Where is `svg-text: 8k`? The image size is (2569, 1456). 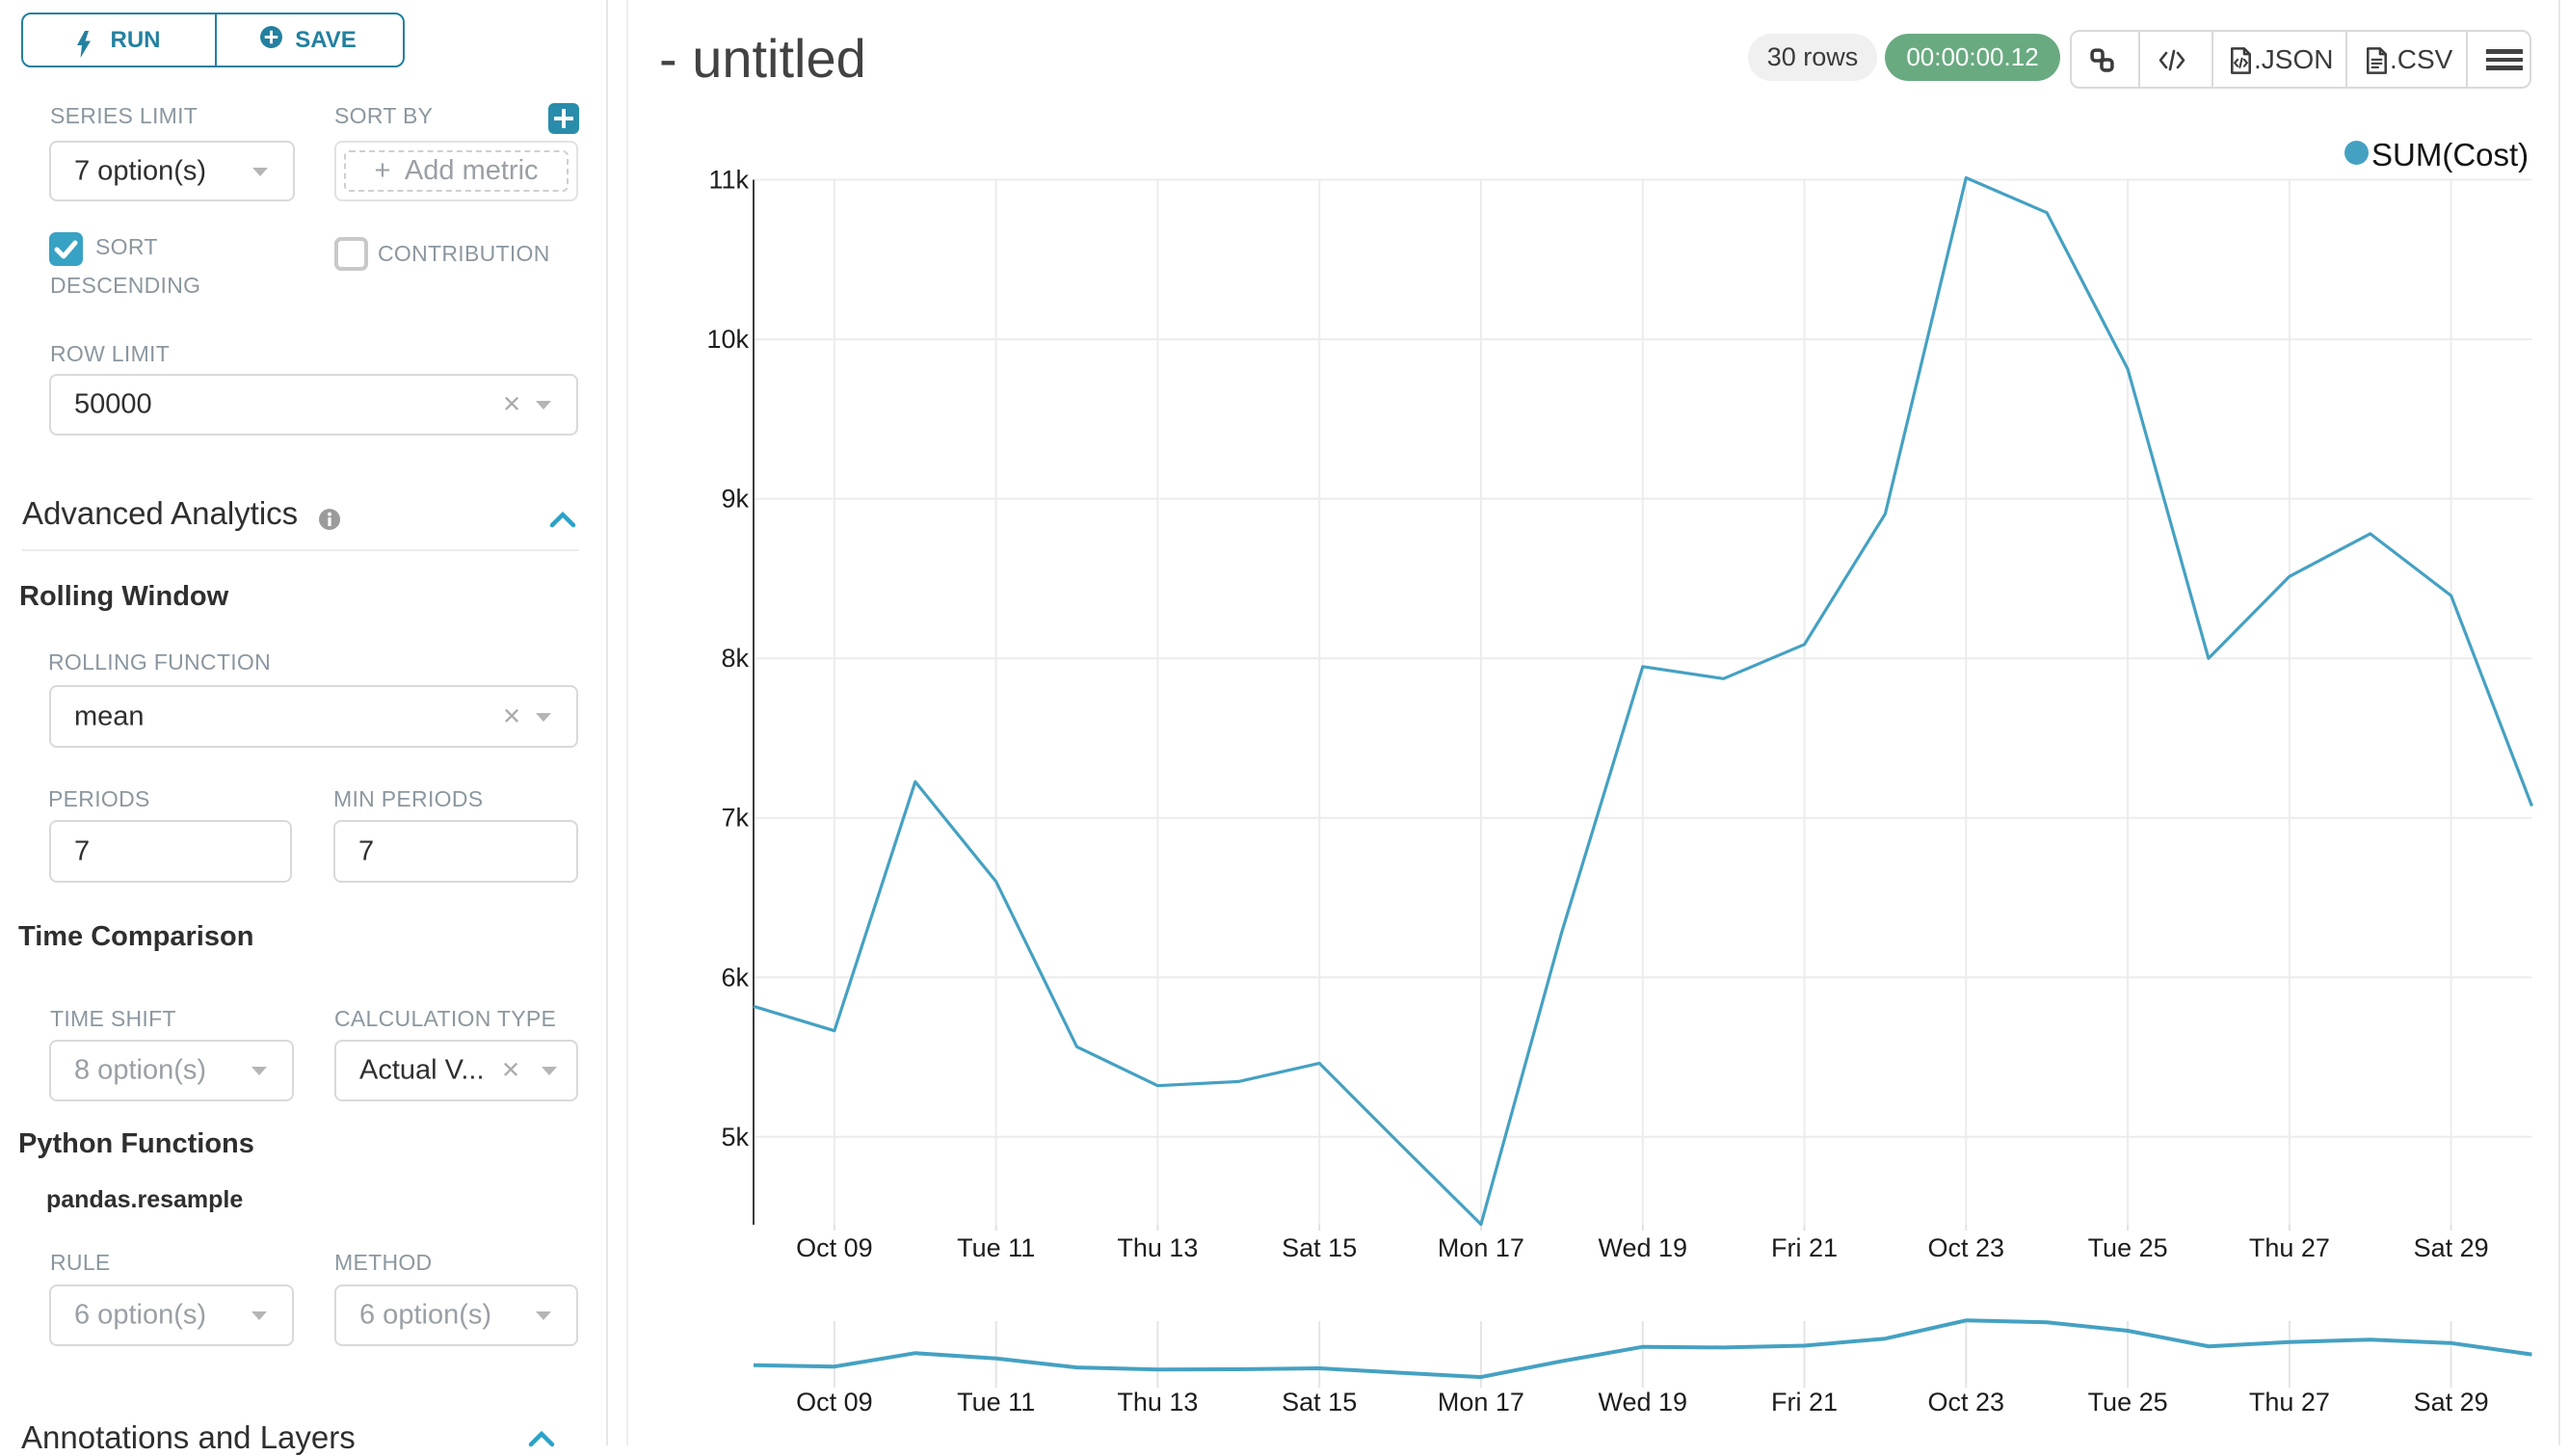
svg-text: 8k is located at coordinates (735, 658).